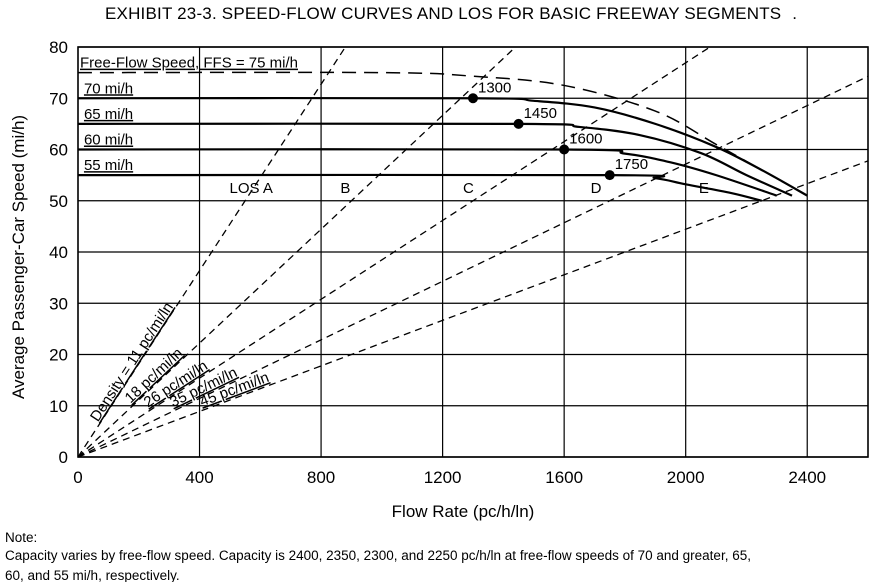 The image size is (883, 588). What do you see at coordinates (251, 188) in the screenshot?
I see `los-label: LOS A` at bounding box center [251, 188].